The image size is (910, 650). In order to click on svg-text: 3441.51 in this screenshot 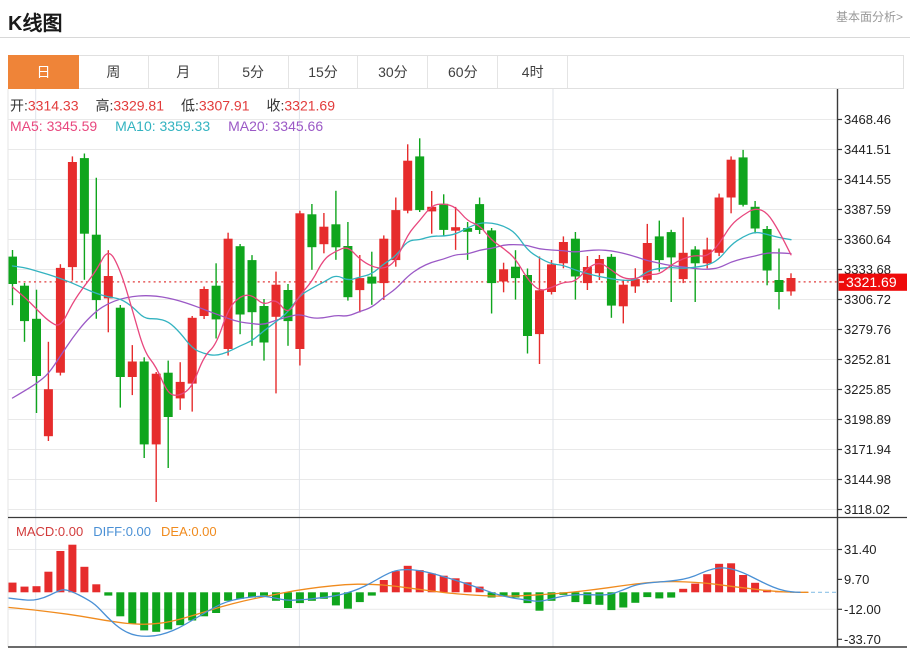, I will do `click(867, 149)`.